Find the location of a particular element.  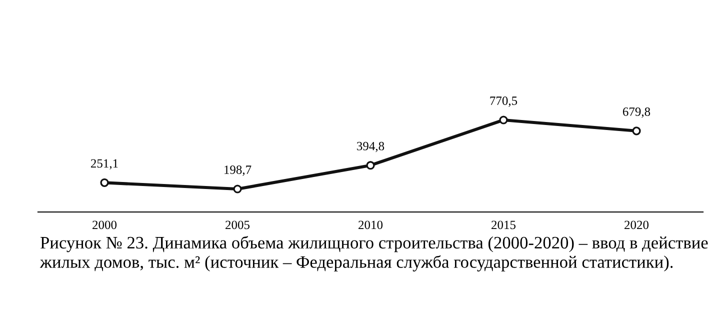

data-label: 679,8 is located at coordinates (636, 112).